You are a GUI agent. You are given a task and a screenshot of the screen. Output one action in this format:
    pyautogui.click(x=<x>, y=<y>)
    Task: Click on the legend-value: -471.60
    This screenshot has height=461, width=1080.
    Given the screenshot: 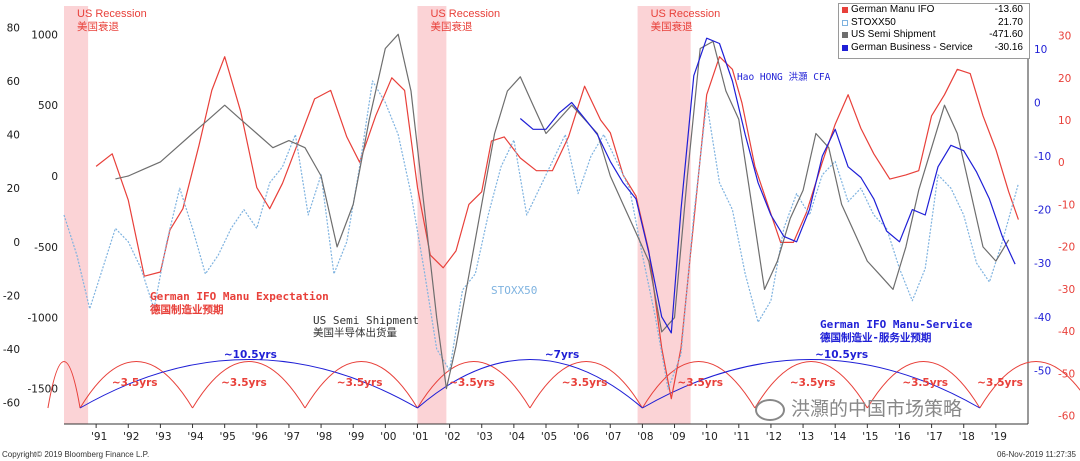 What is the action you would take?
    pyautogui.click(x=1006, y=34)
    